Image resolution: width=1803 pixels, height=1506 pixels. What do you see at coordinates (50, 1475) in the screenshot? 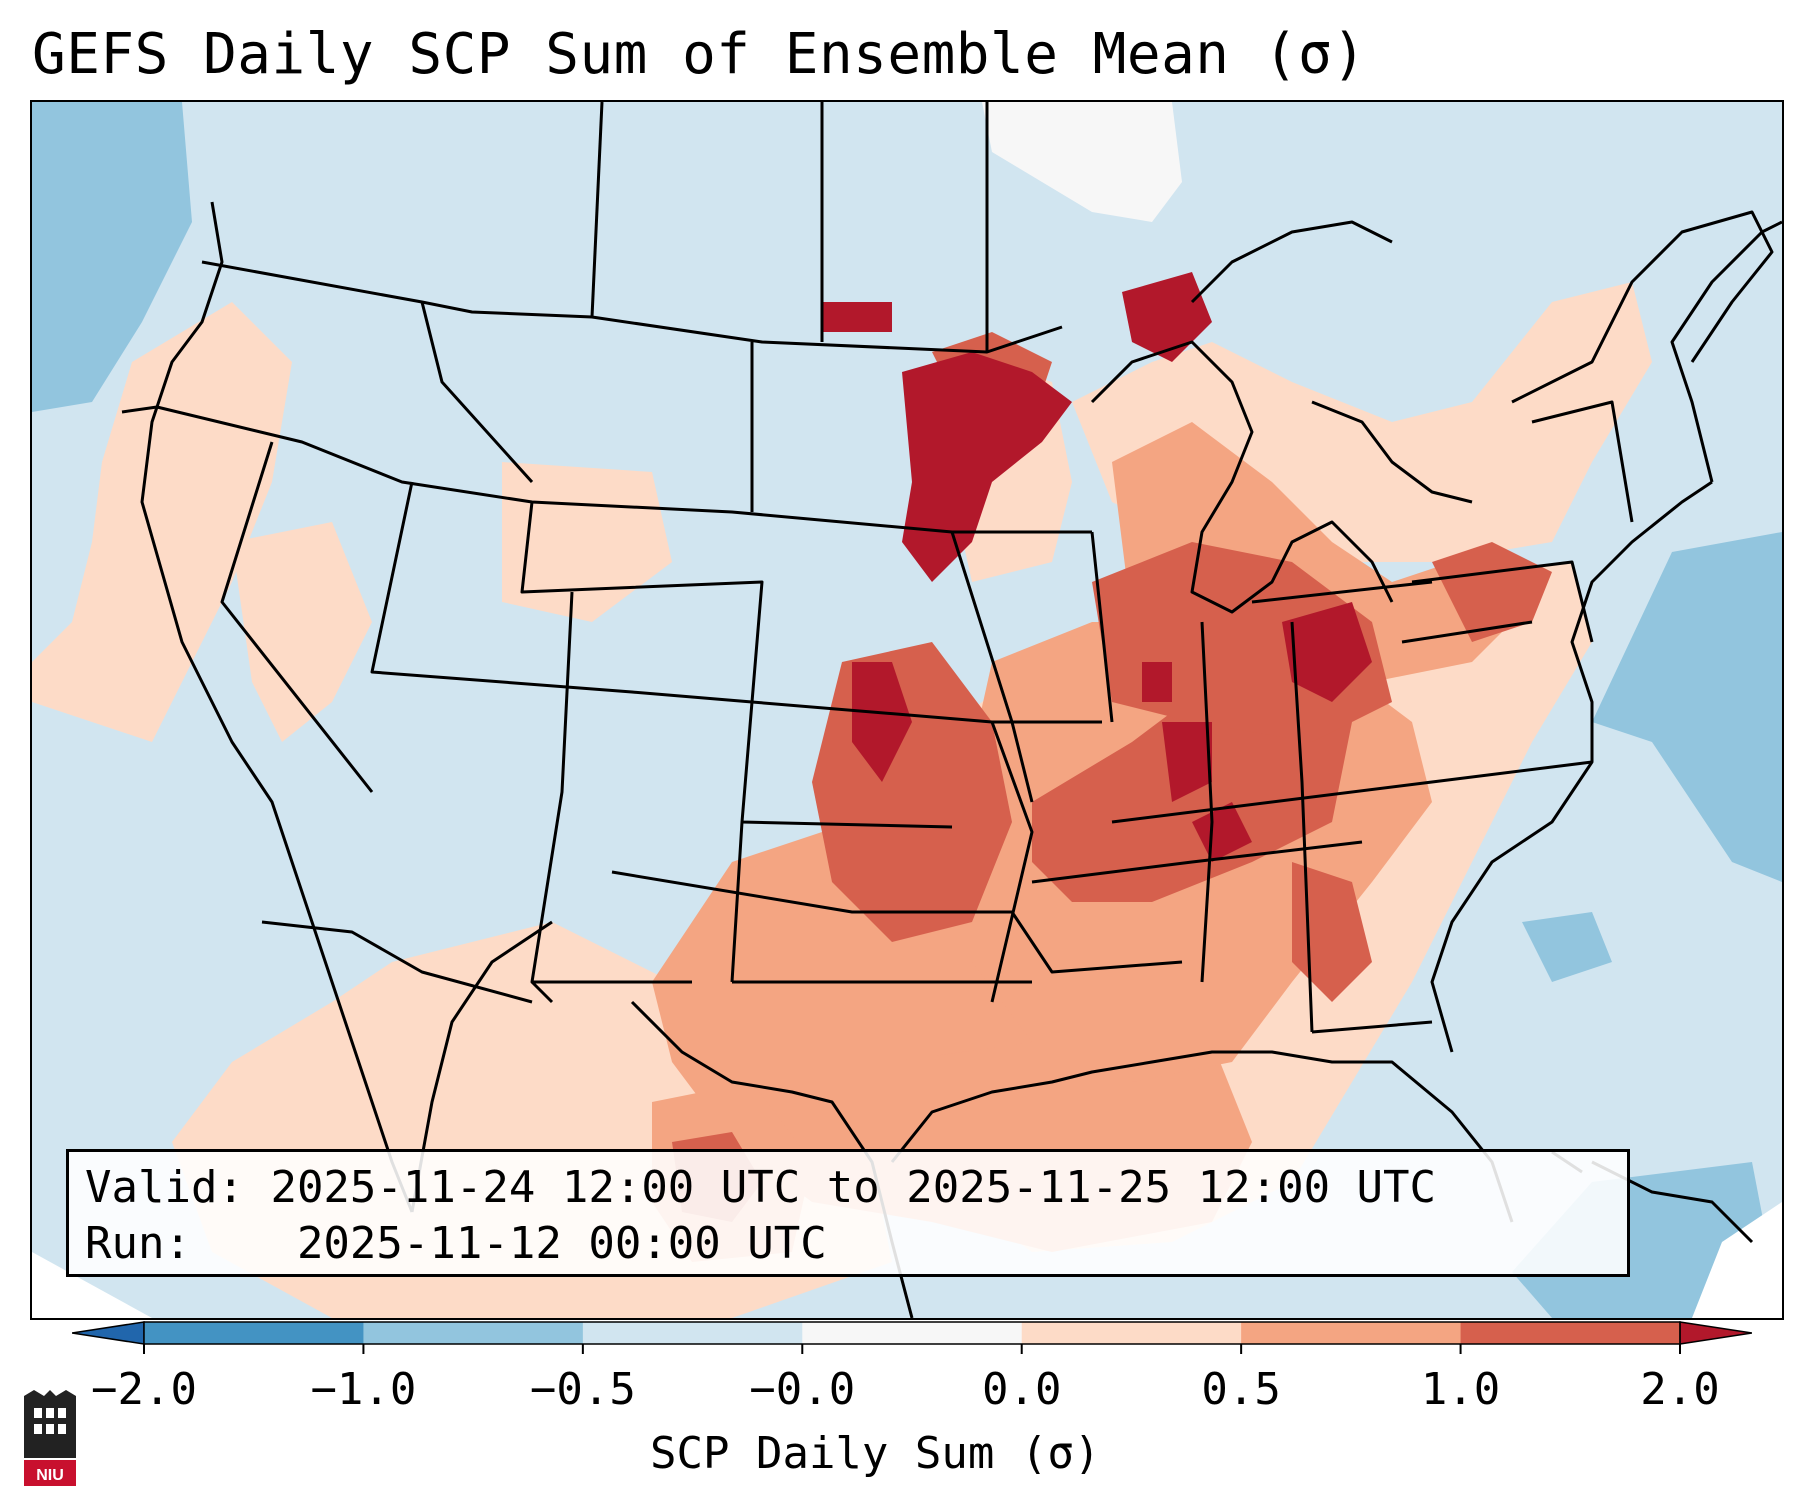
I see `logo-text: NIU` at bounding box center [50, 1475].